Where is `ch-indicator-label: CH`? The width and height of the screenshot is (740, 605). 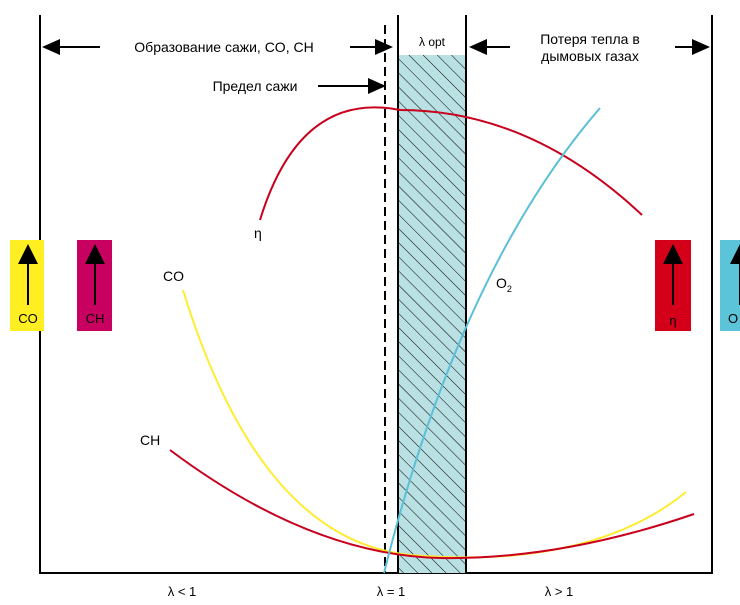 ch-indicator-label: CH is located at coordinates (95, 318).